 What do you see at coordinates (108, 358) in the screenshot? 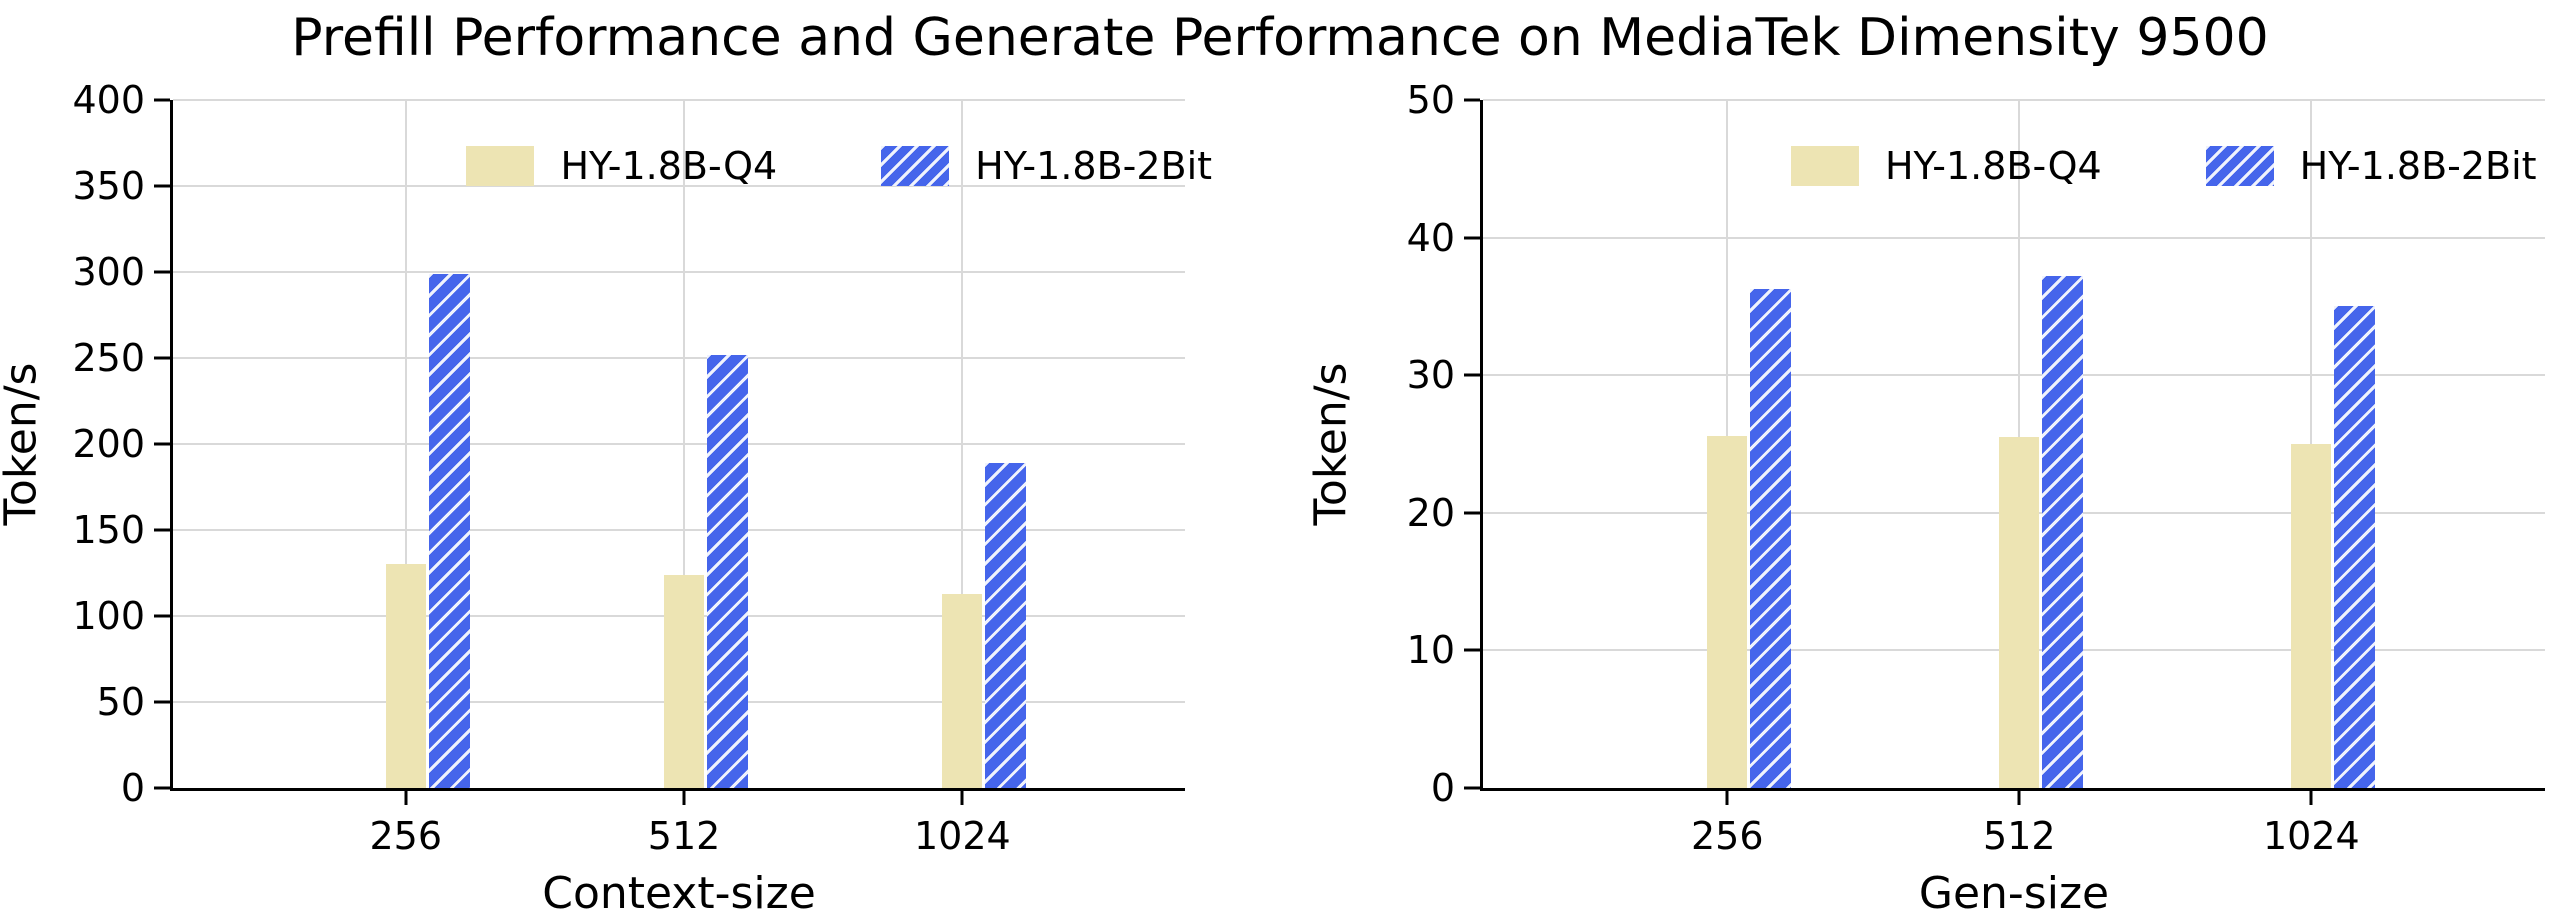
I see `y-tick-label: 250` at bounding box center [108, 358].